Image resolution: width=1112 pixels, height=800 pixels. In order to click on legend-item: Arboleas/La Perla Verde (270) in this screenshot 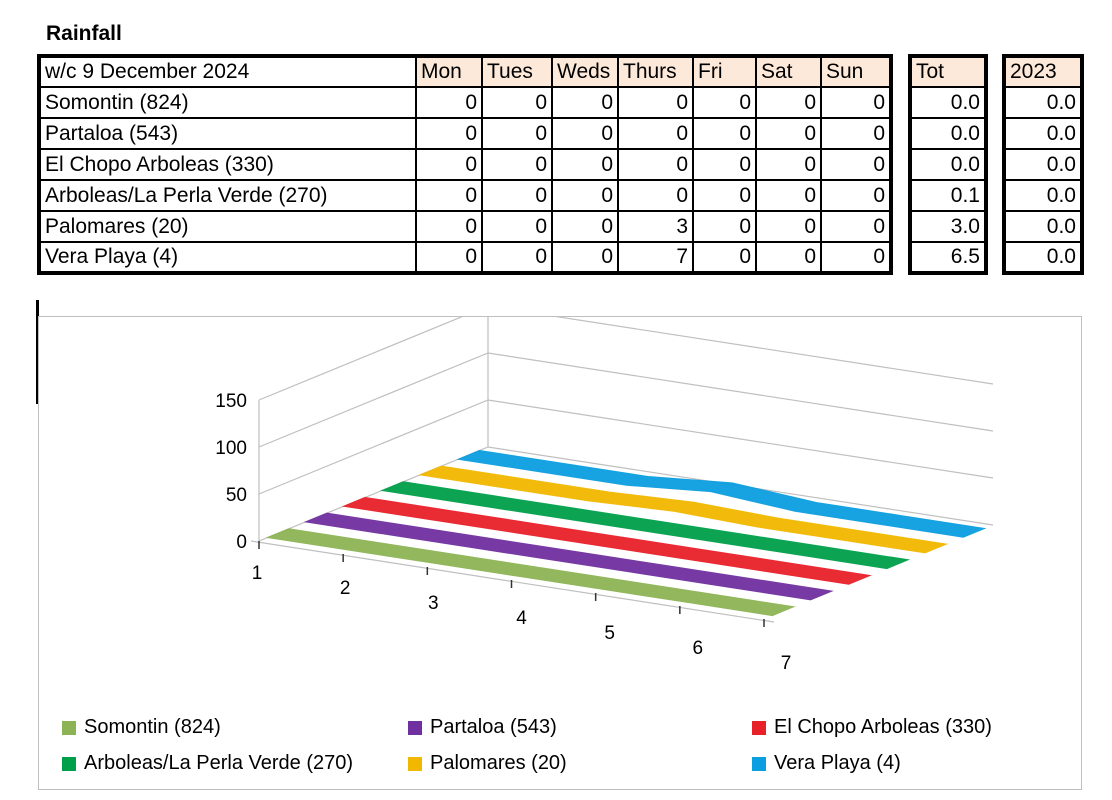, I will do `click(207, 763)`.